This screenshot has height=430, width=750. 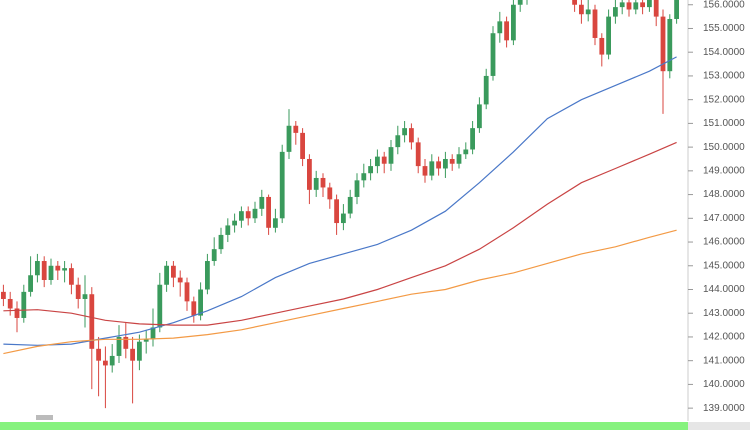 I want to click on y-tick-label: 147.0000, so click(x=724, y=218).